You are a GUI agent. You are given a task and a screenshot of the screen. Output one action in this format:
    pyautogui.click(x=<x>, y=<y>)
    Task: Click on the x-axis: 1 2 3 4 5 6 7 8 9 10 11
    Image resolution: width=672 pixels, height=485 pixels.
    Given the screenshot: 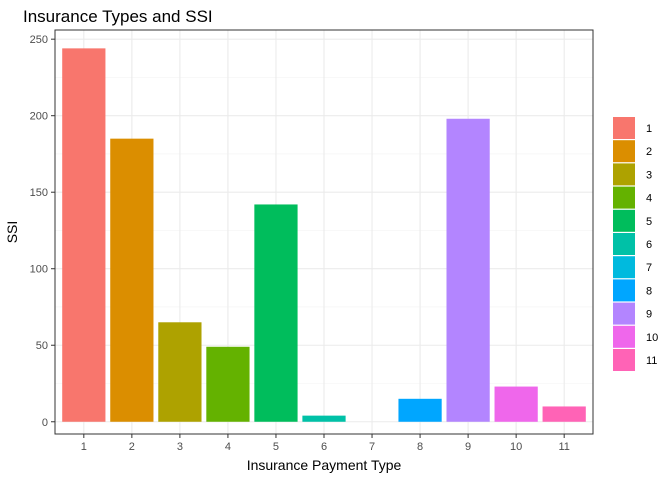 What is the action you would take?
    pyautogui.click(x=325, y=443)
    